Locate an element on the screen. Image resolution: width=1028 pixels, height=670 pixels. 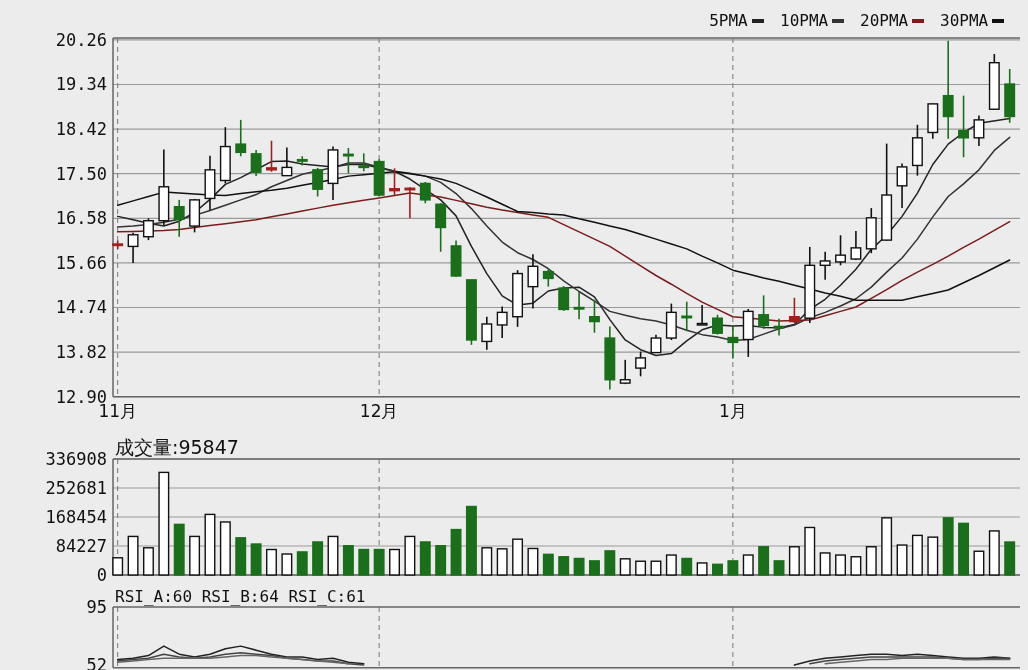
legend-label: 5PMA is located at coordinates (729, 20).